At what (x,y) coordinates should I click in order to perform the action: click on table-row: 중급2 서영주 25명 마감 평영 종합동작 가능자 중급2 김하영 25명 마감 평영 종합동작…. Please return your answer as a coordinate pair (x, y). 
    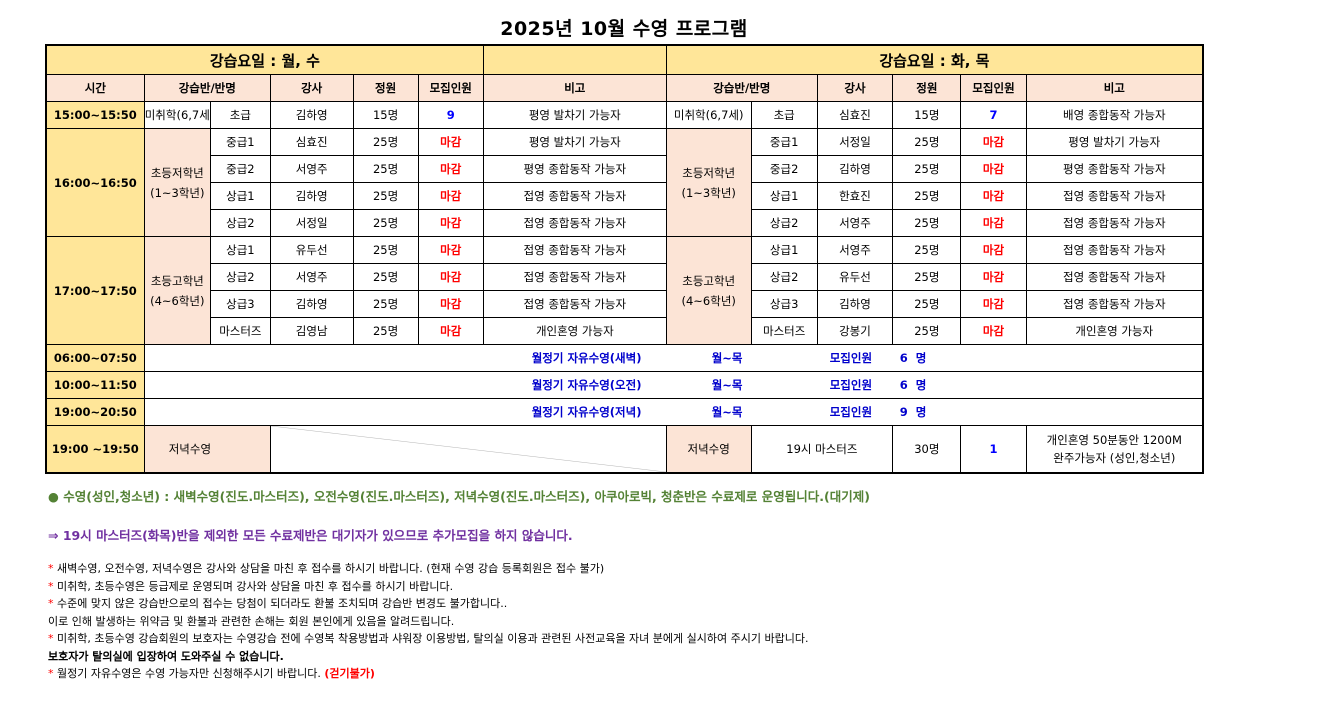
    Looking at the image, I should click on (625, 169).